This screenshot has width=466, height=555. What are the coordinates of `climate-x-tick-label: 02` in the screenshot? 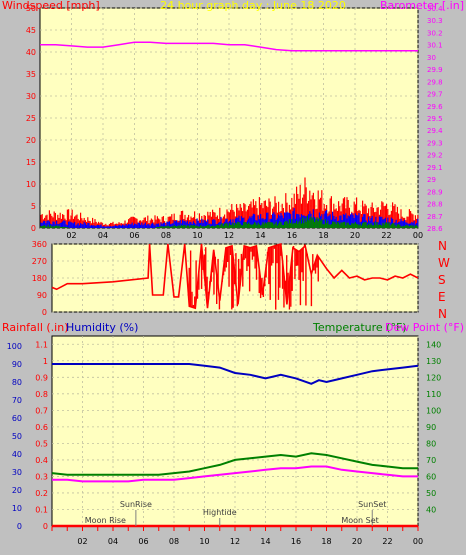 It's located at (82, 541).